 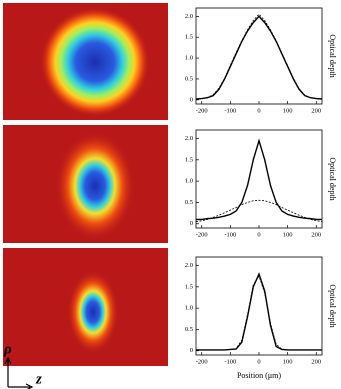 I want to click on axes-arrows, so click(x=19, y=372).